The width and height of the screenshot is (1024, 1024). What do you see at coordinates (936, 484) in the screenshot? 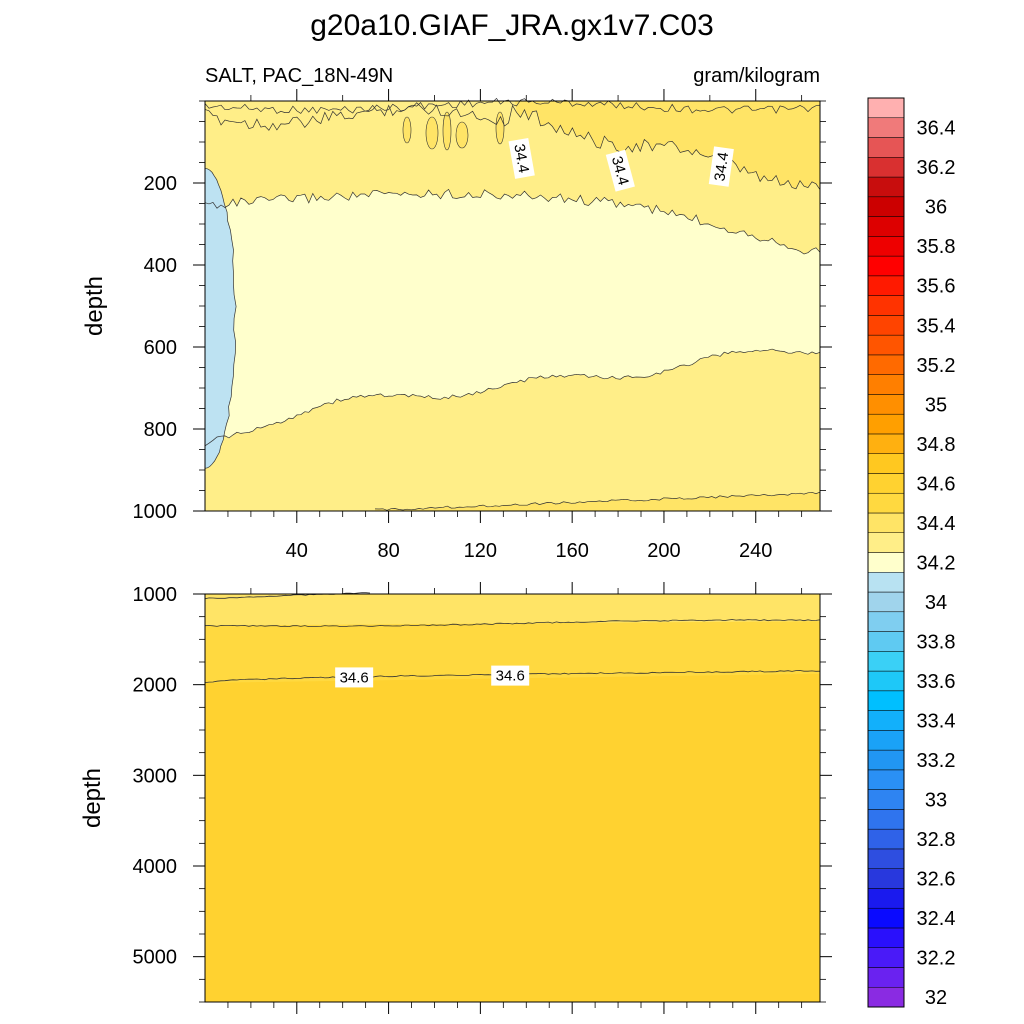
I see `colorbar-tick-label: 34.6` at bounding box center [936, 484].